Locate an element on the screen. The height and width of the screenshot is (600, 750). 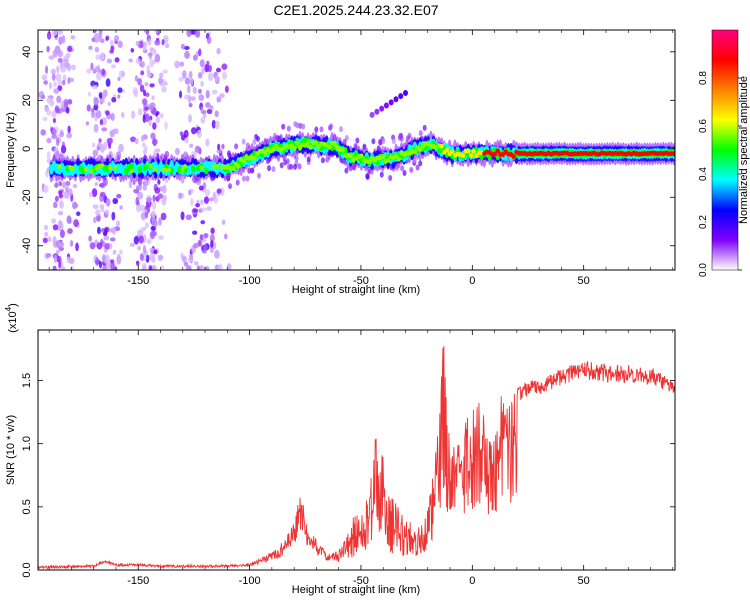
snr-x-tick-label: 0 is located at coordinates (472, 581).